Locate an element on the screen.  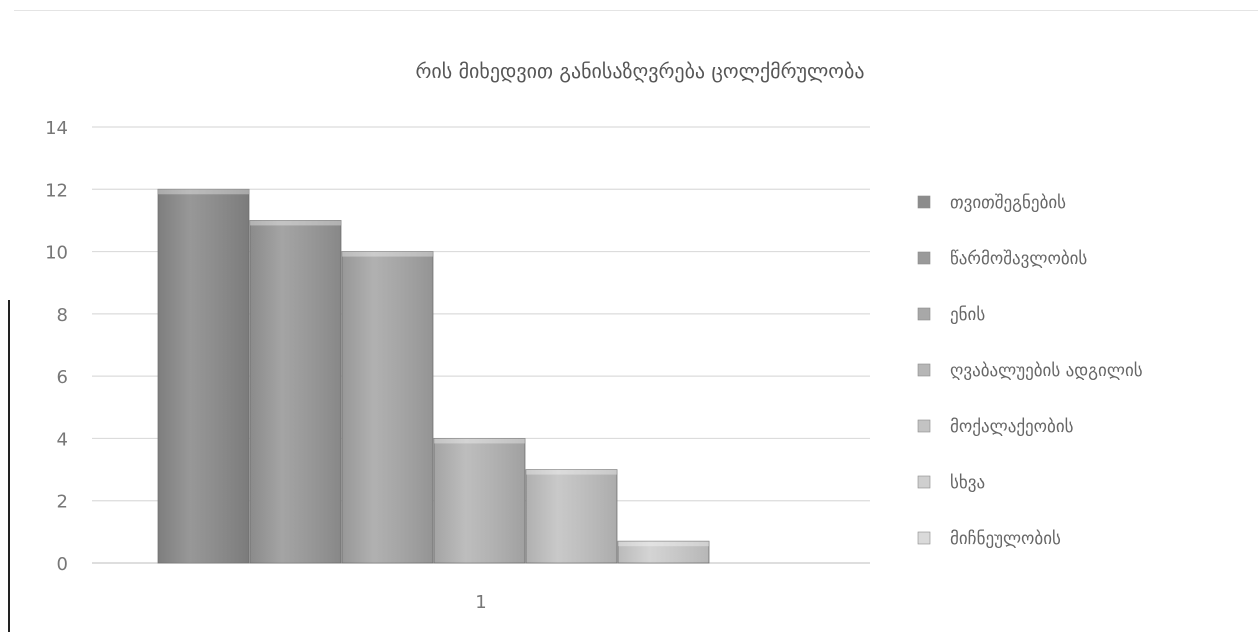
y-tick-label: 4 is located at coordinates (62, 439).